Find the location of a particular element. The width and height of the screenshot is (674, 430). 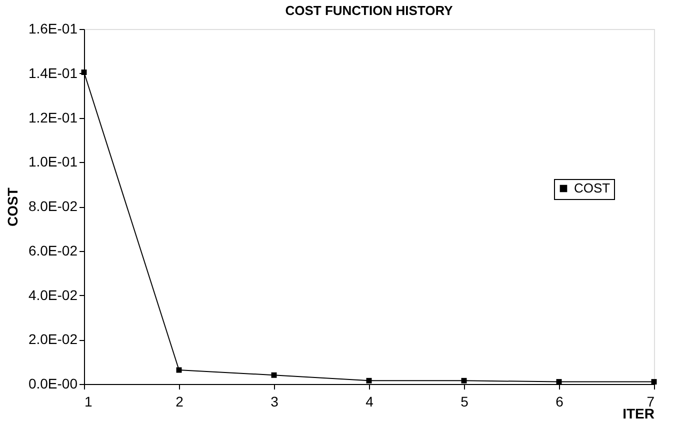

legend-label: COST is located at coordinates (592, 188).